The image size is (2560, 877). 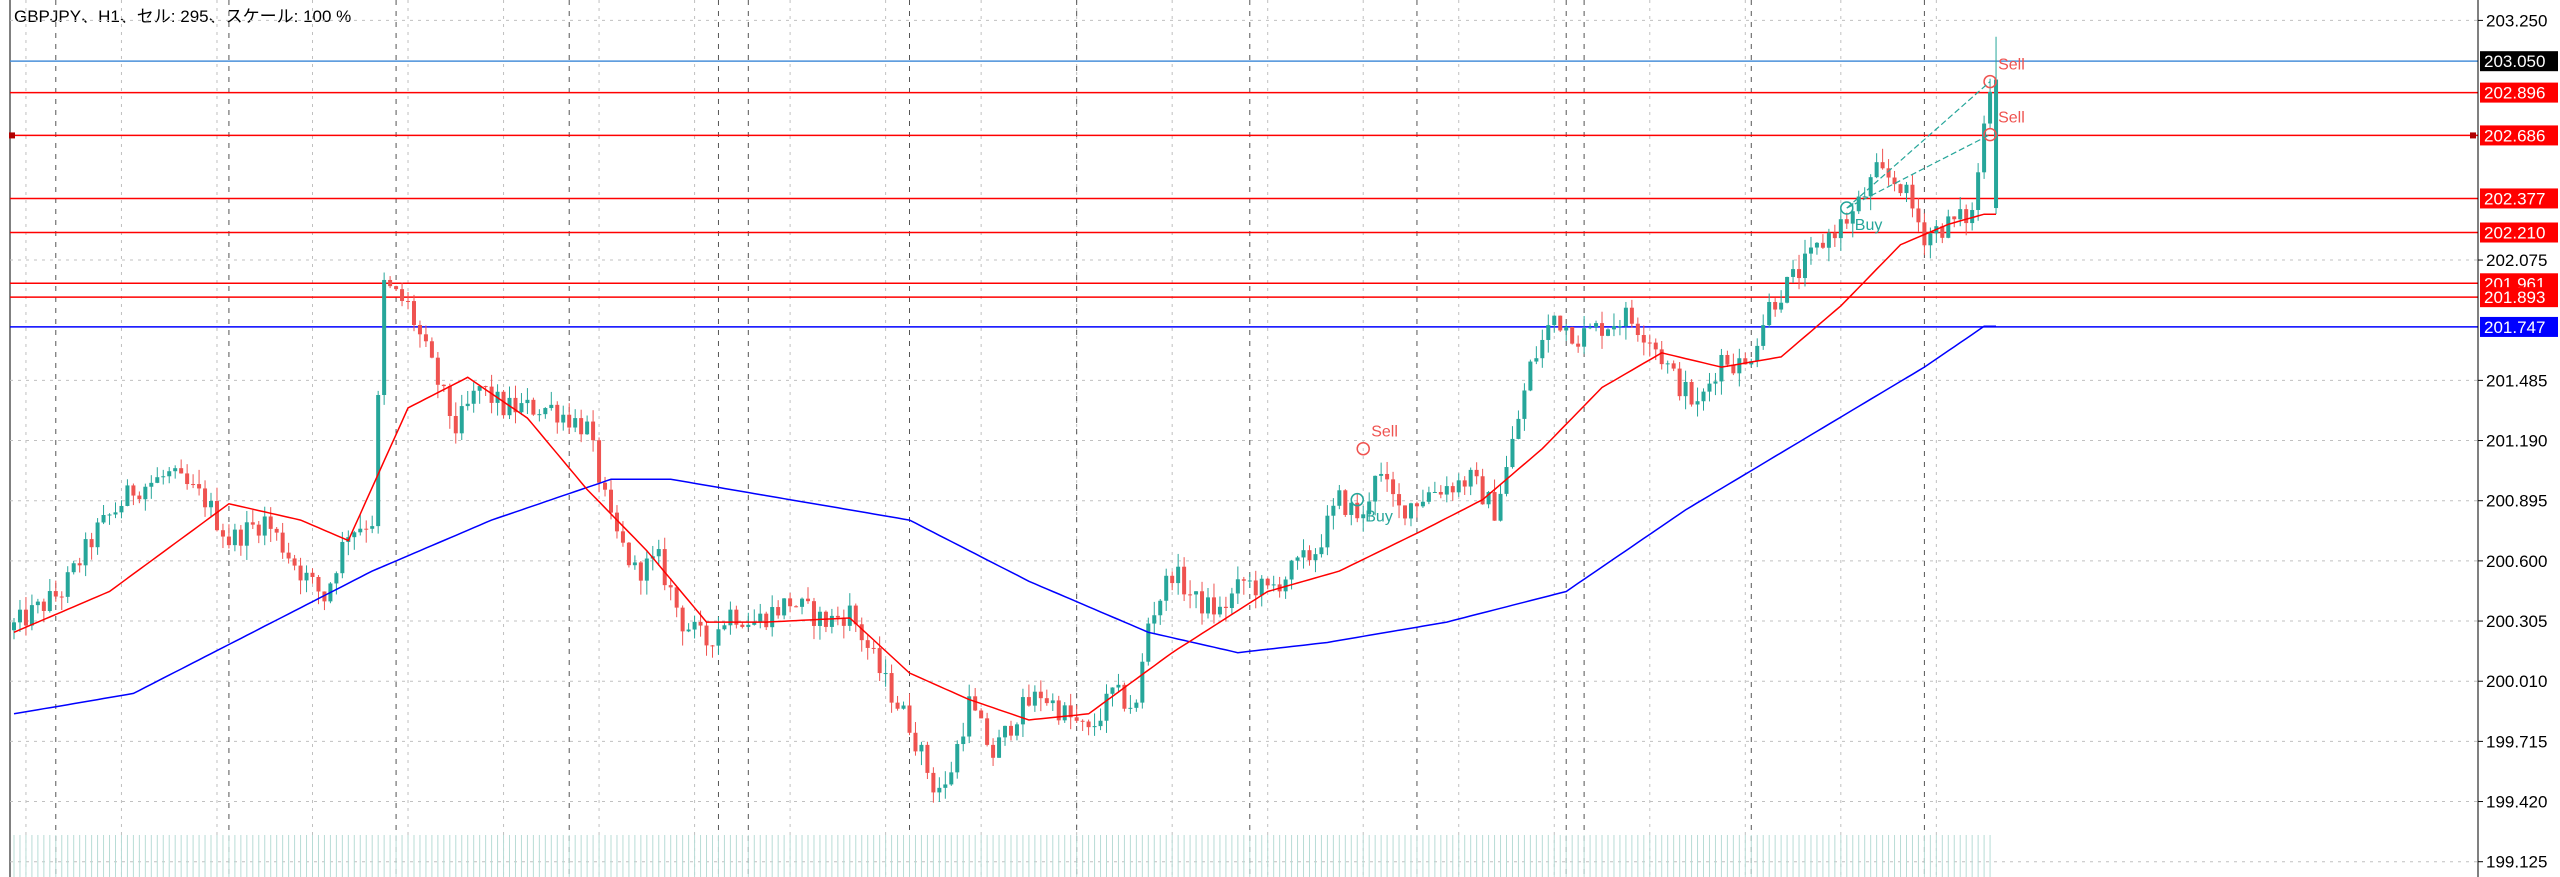 I want to click on line-handle-left, so click(x=12, y=135).